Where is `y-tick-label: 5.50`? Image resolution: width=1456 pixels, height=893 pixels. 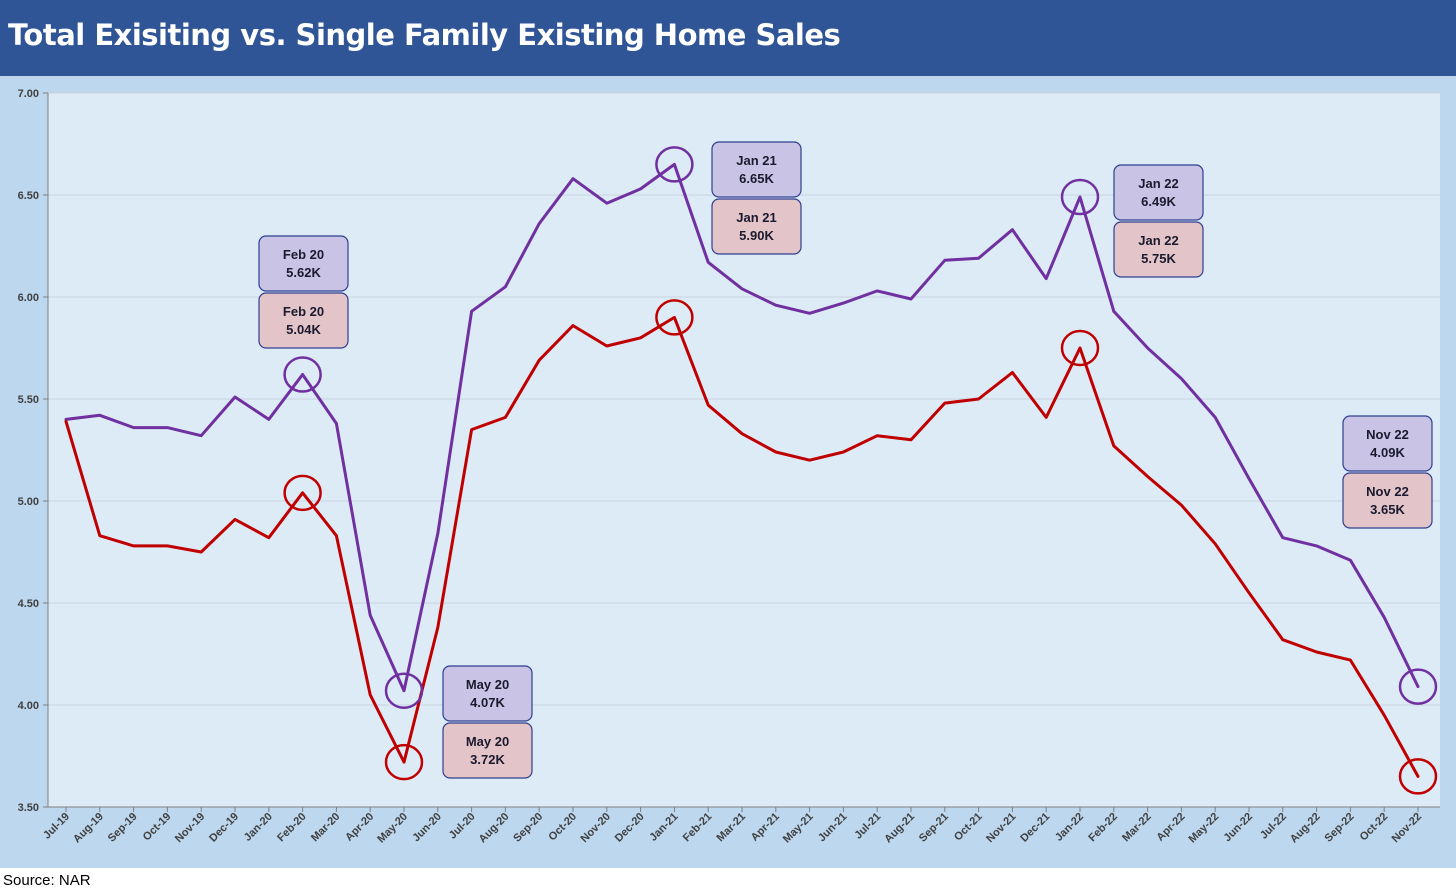 y-tick-label: 5.50 is located at coordinates (28, 400).